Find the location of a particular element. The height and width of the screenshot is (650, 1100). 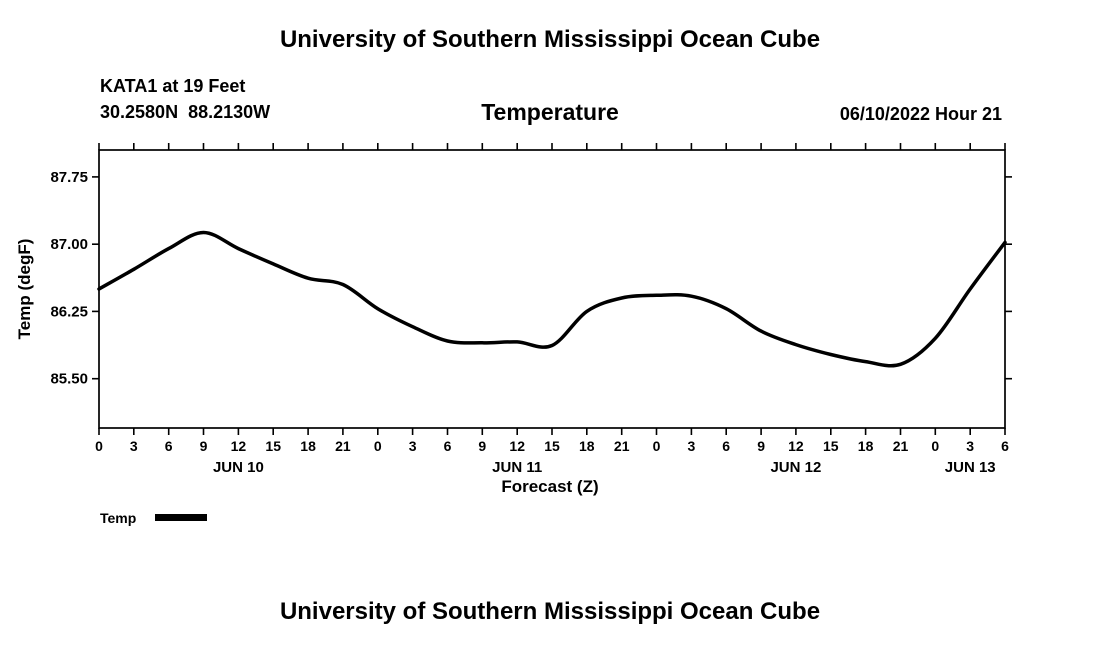

y-tick-label: 87.00 is located at coordinates (69, 244).